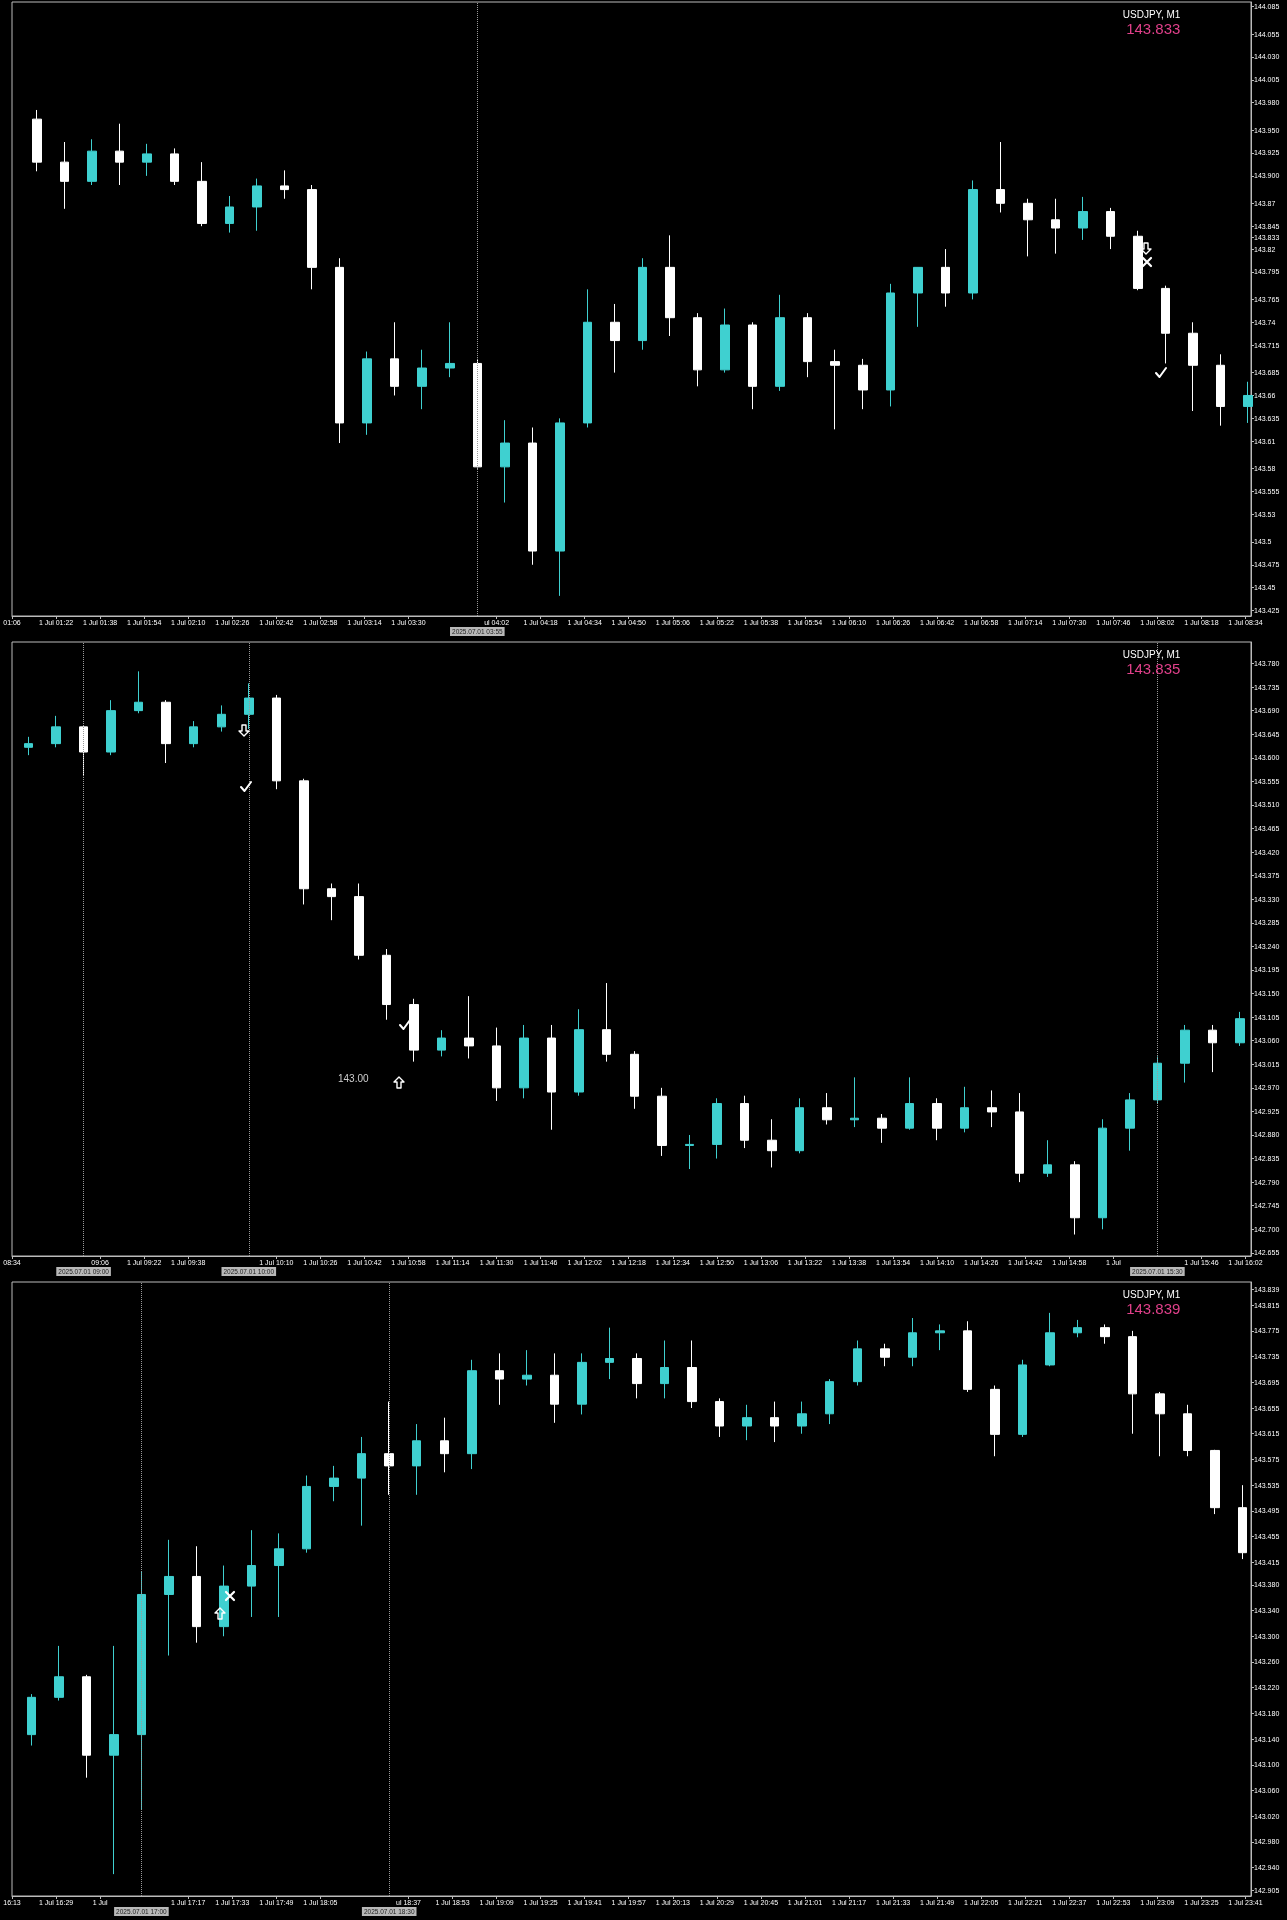  I want to click on text: 143.835, so click(1153, 668).